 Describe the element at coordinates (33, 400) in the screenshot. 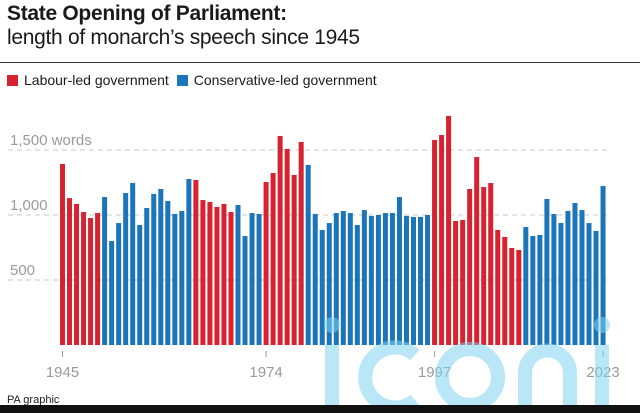

I see `source-note: PA graphic` at that location.